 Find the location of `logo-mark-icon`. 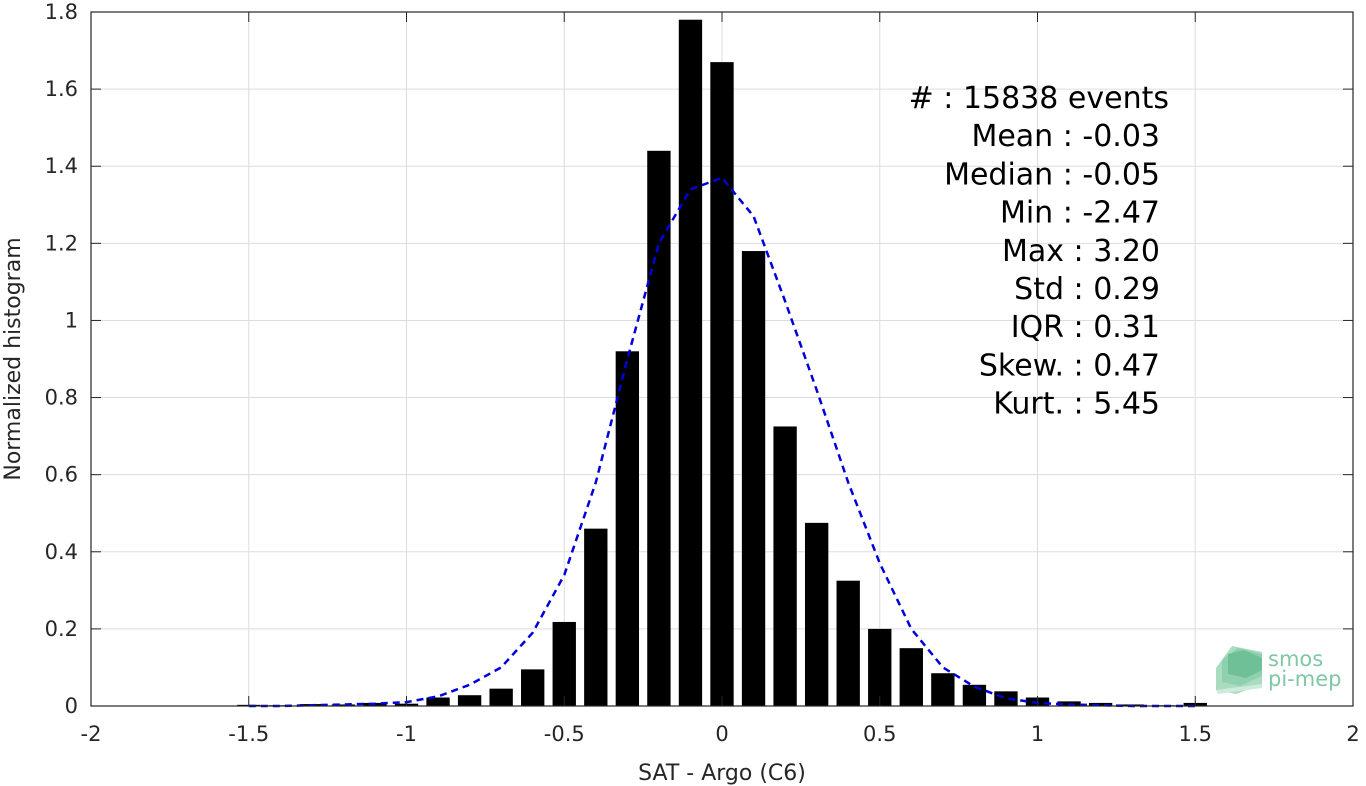

logo-mark-icon is located at coordinates (1239, 670).